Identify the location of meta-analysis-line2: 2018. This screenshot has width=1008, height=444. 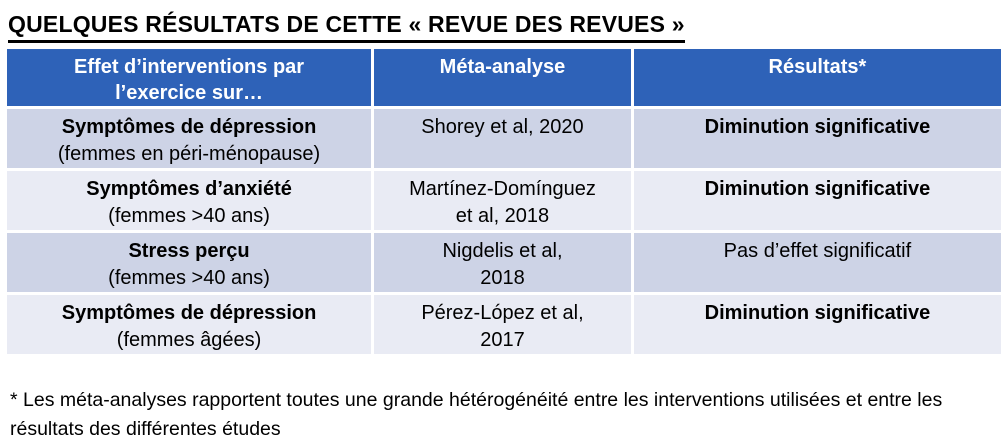
(502, 278).